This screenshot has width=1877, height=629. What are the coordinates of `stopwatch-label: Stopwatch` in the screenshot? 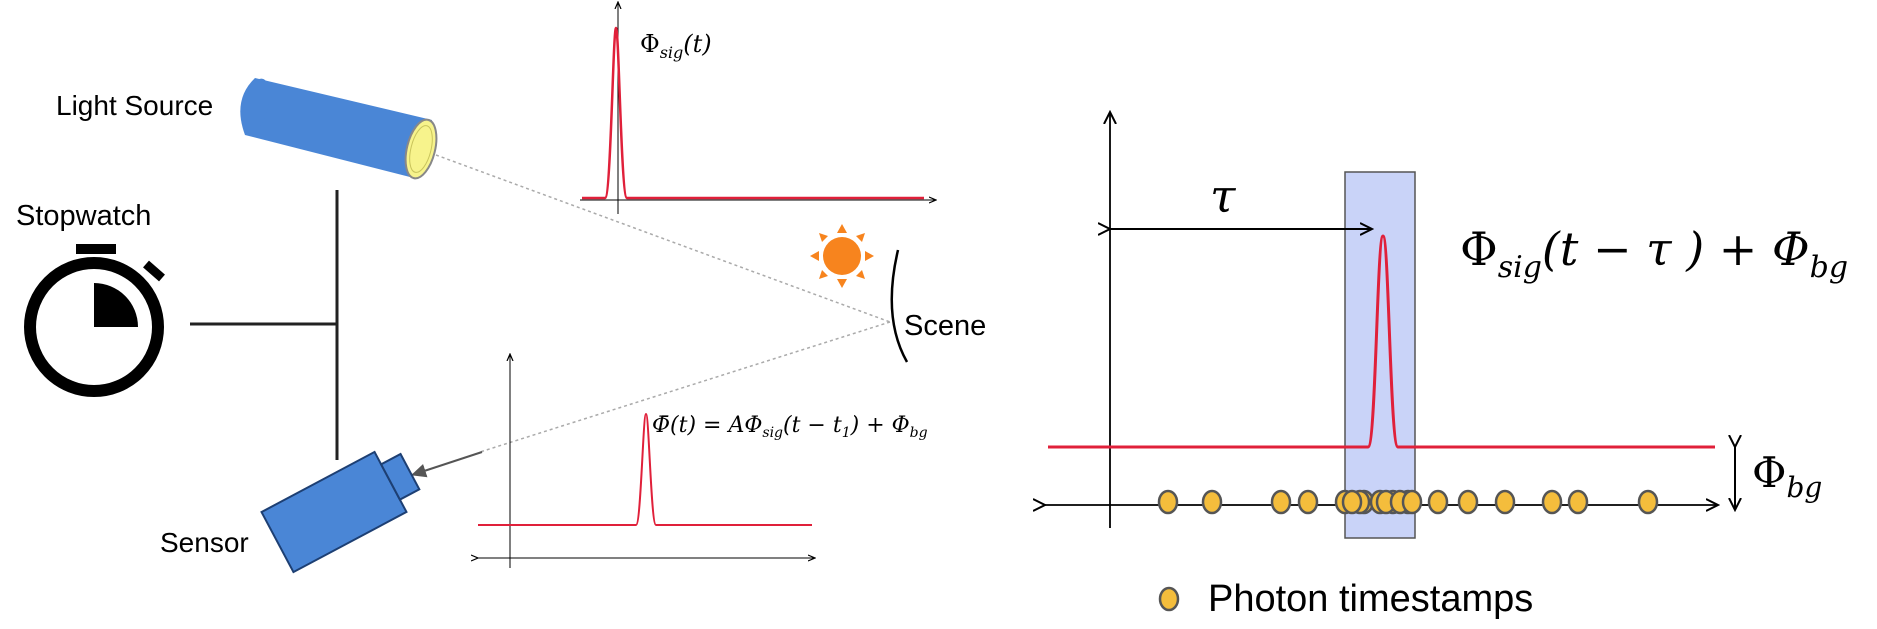 It's located at (83, 216).